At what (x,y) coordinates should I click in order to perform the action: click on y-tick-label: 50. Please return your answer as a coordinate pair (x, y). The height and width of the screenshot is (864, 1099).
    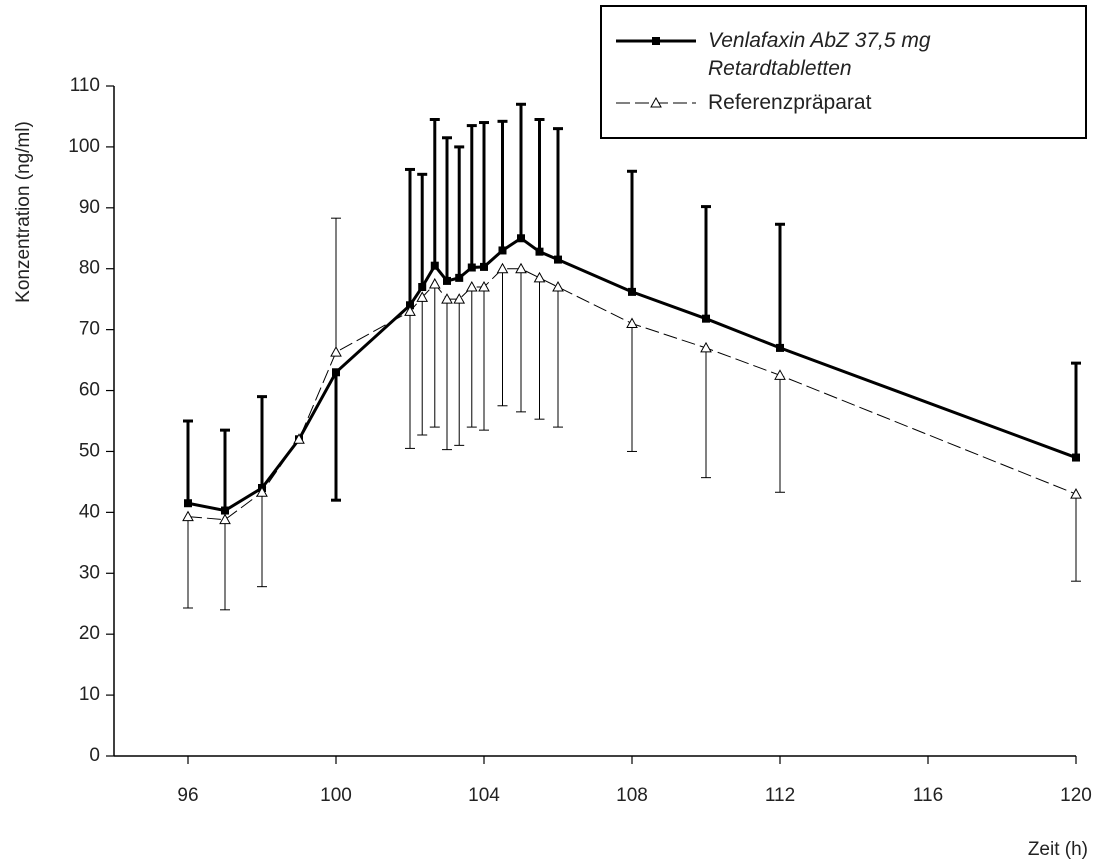
    Looking at the image, I should click on (89, 450).